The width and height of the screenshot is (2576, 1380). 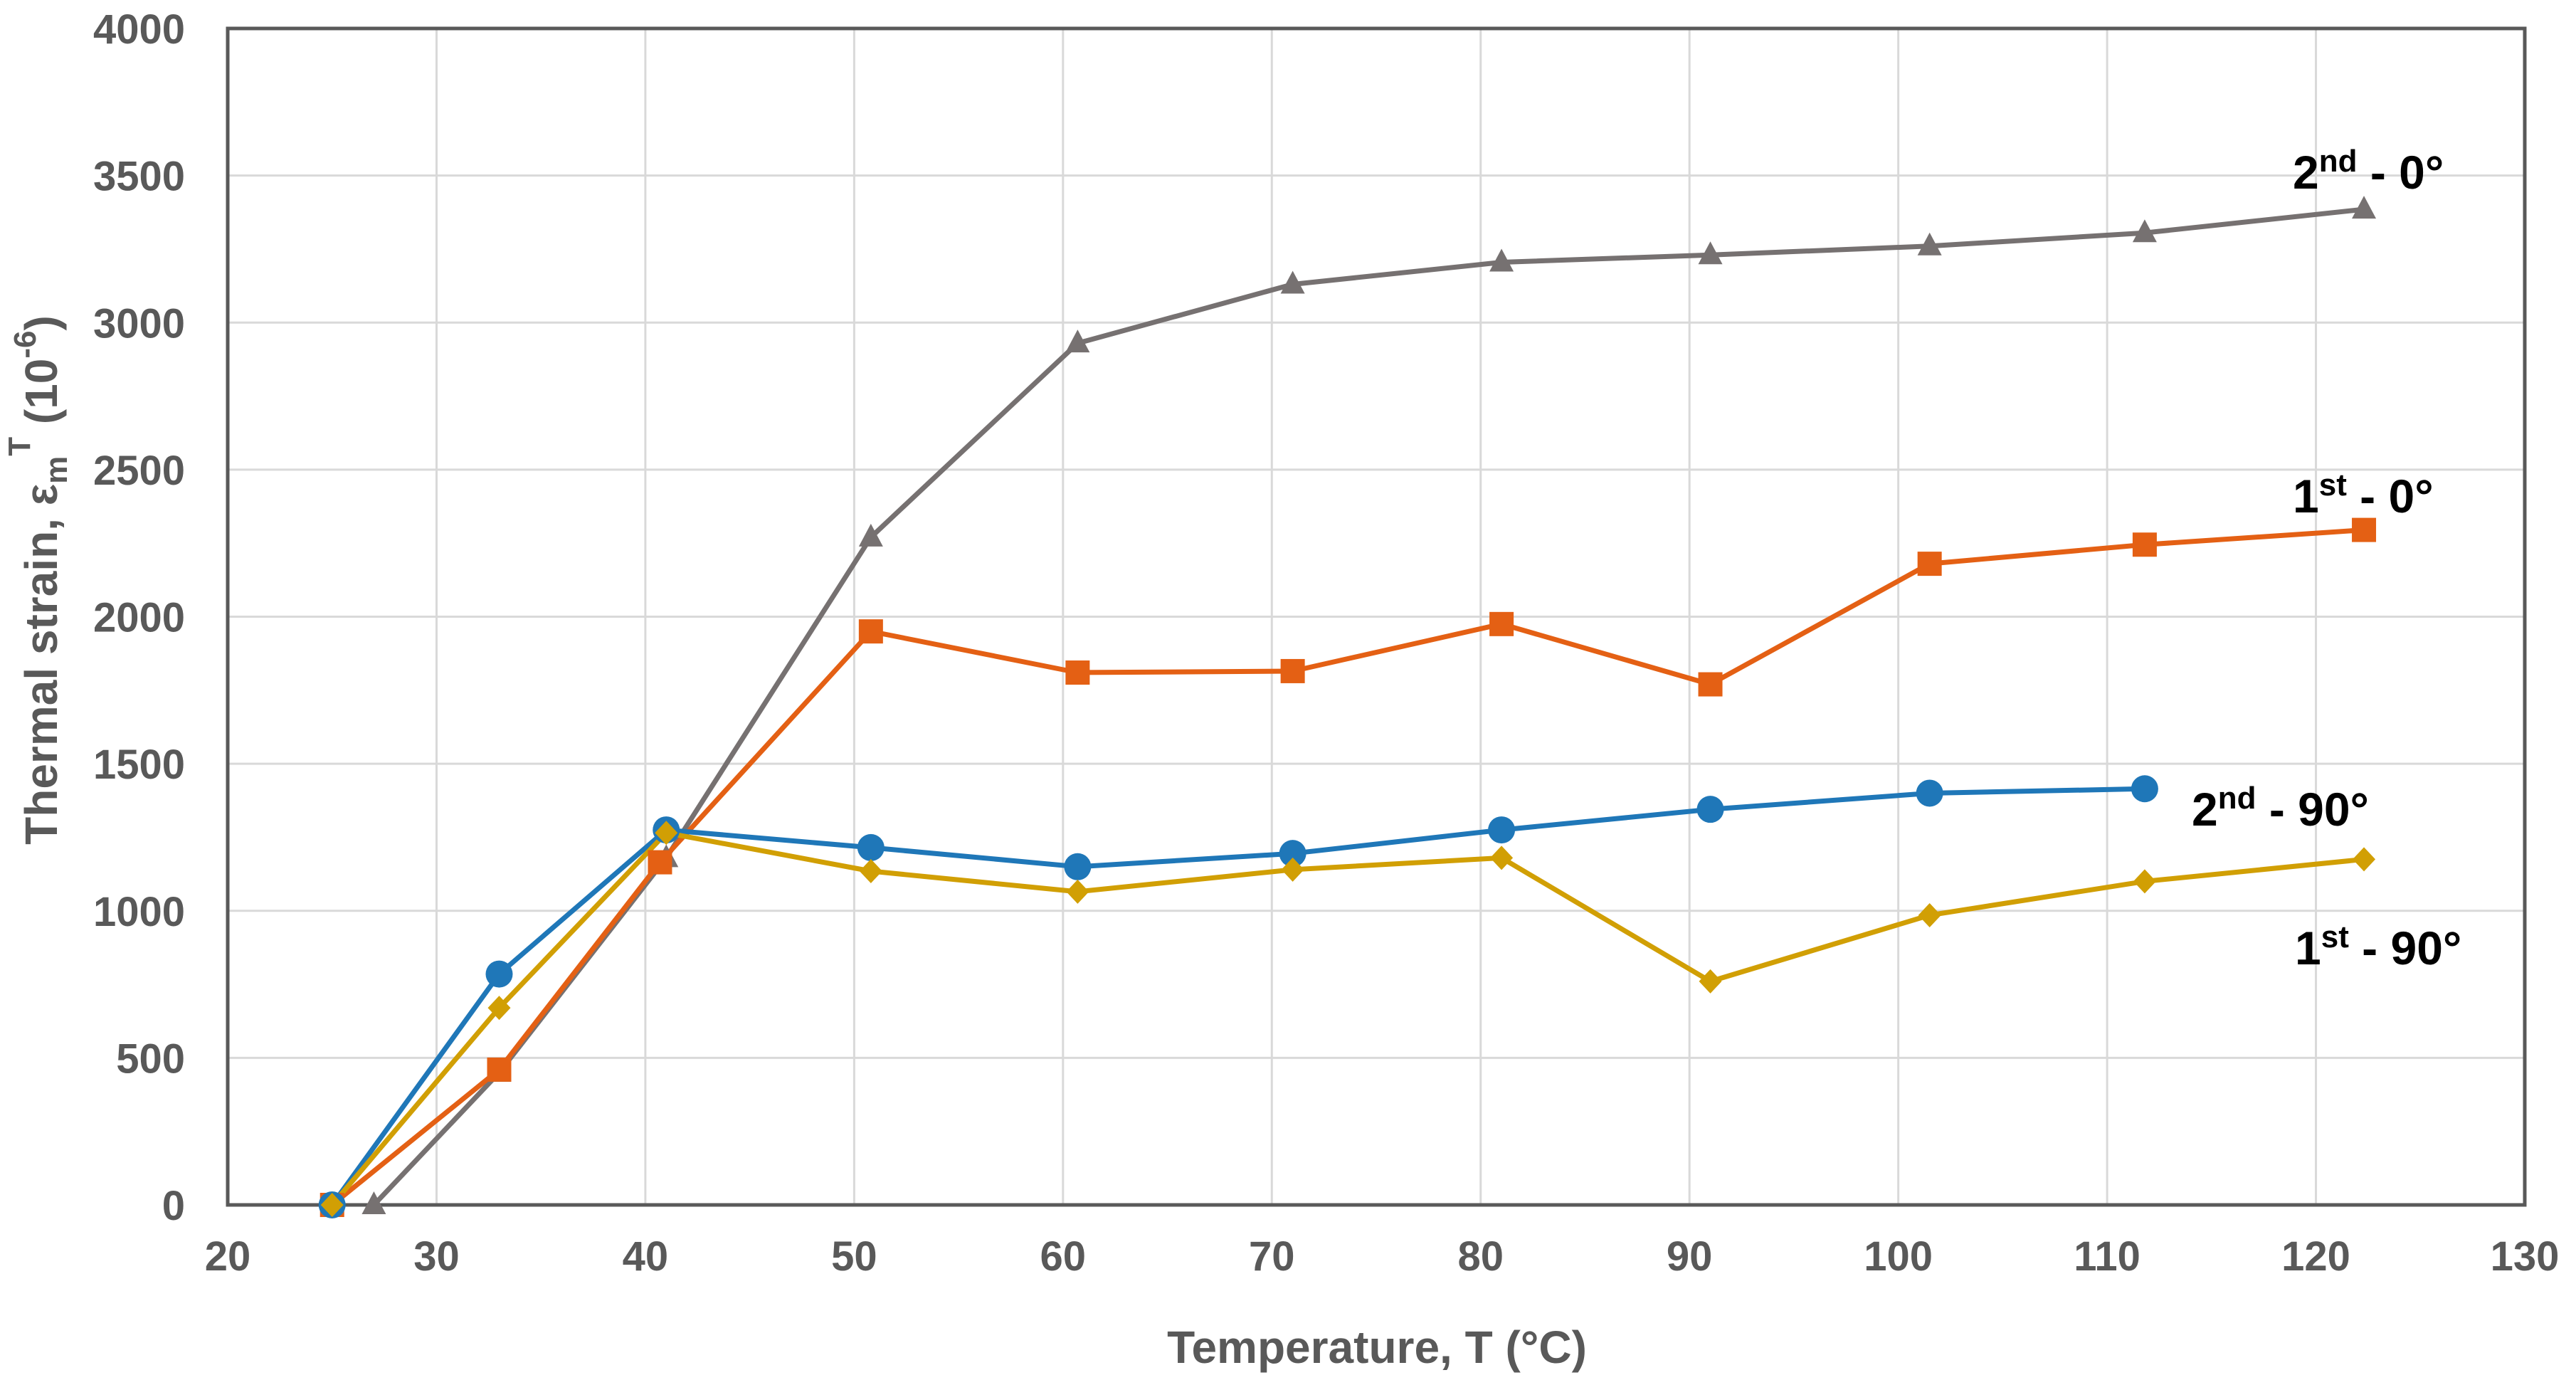 I want to click on y-axis-title-sup: T, so click(x=19, y=447).